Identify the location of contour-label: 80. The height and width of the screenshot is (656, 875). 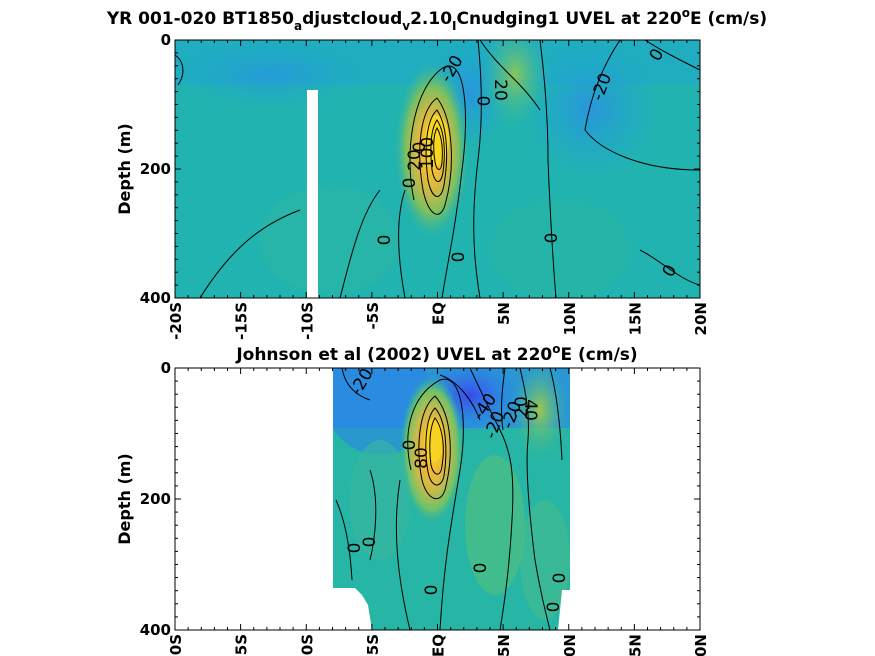
(422, 458).